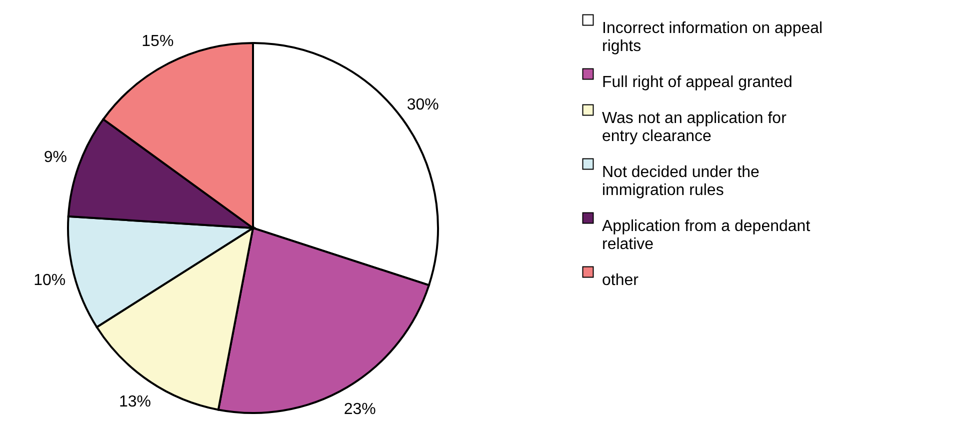  What do you see at coordinates (134, 402) in the screenshot?
I see `data-label: 13%` at bounding box center [134, 402].